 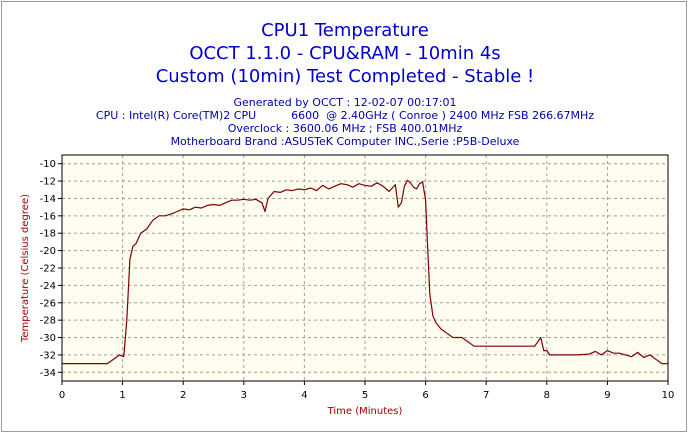 What do you see at coordinates (345, 128) in the screenshot?
I see `info-overclock: Overclock : 3600.06 MHz ; FSB 400.01MHz` at bounding box center [345, 128].